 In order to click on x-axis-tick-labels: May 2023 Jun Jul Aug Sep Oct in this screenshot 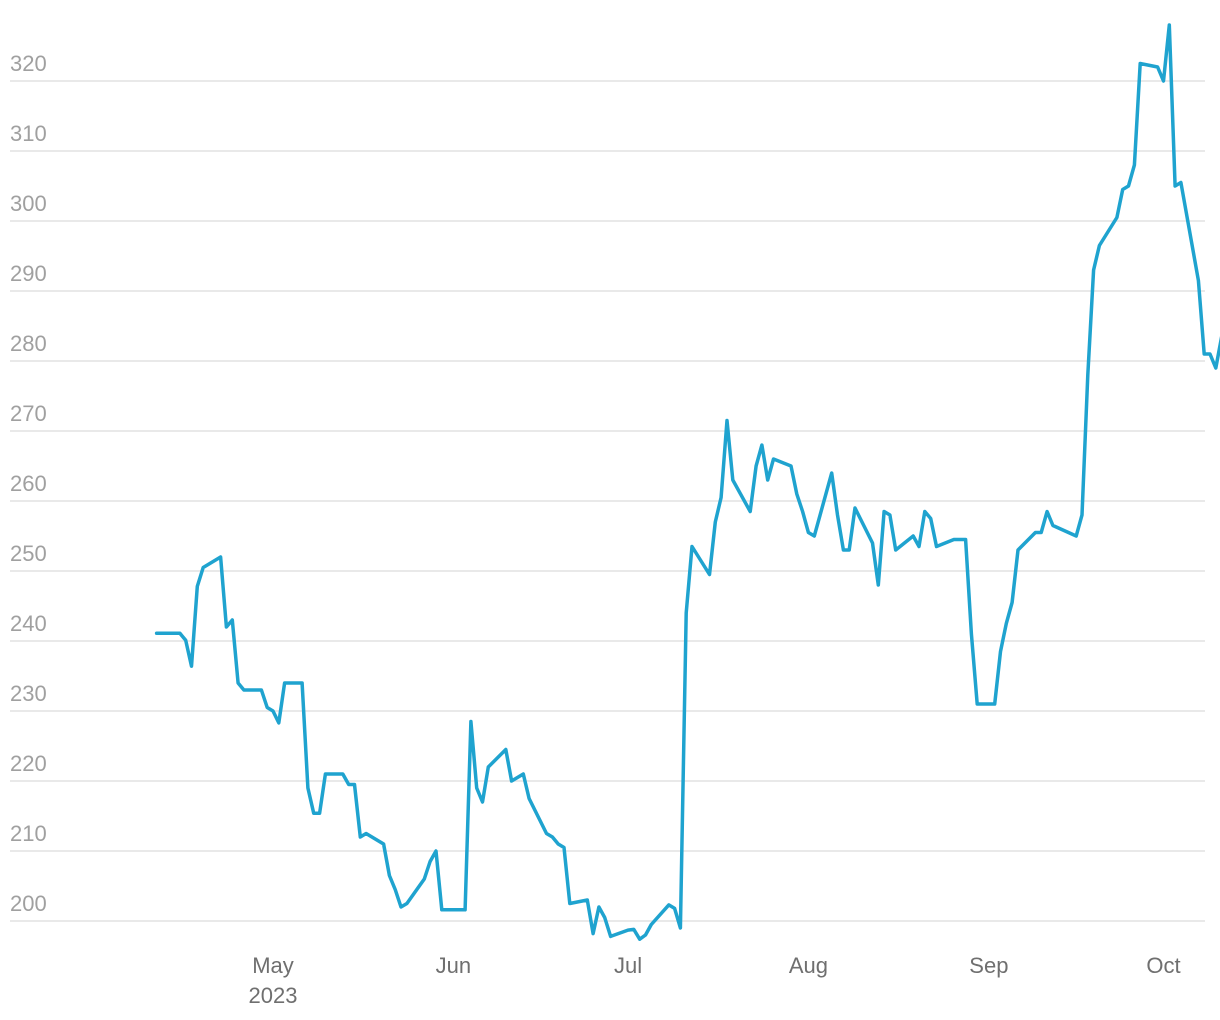, I will do `click(715, 980)`.